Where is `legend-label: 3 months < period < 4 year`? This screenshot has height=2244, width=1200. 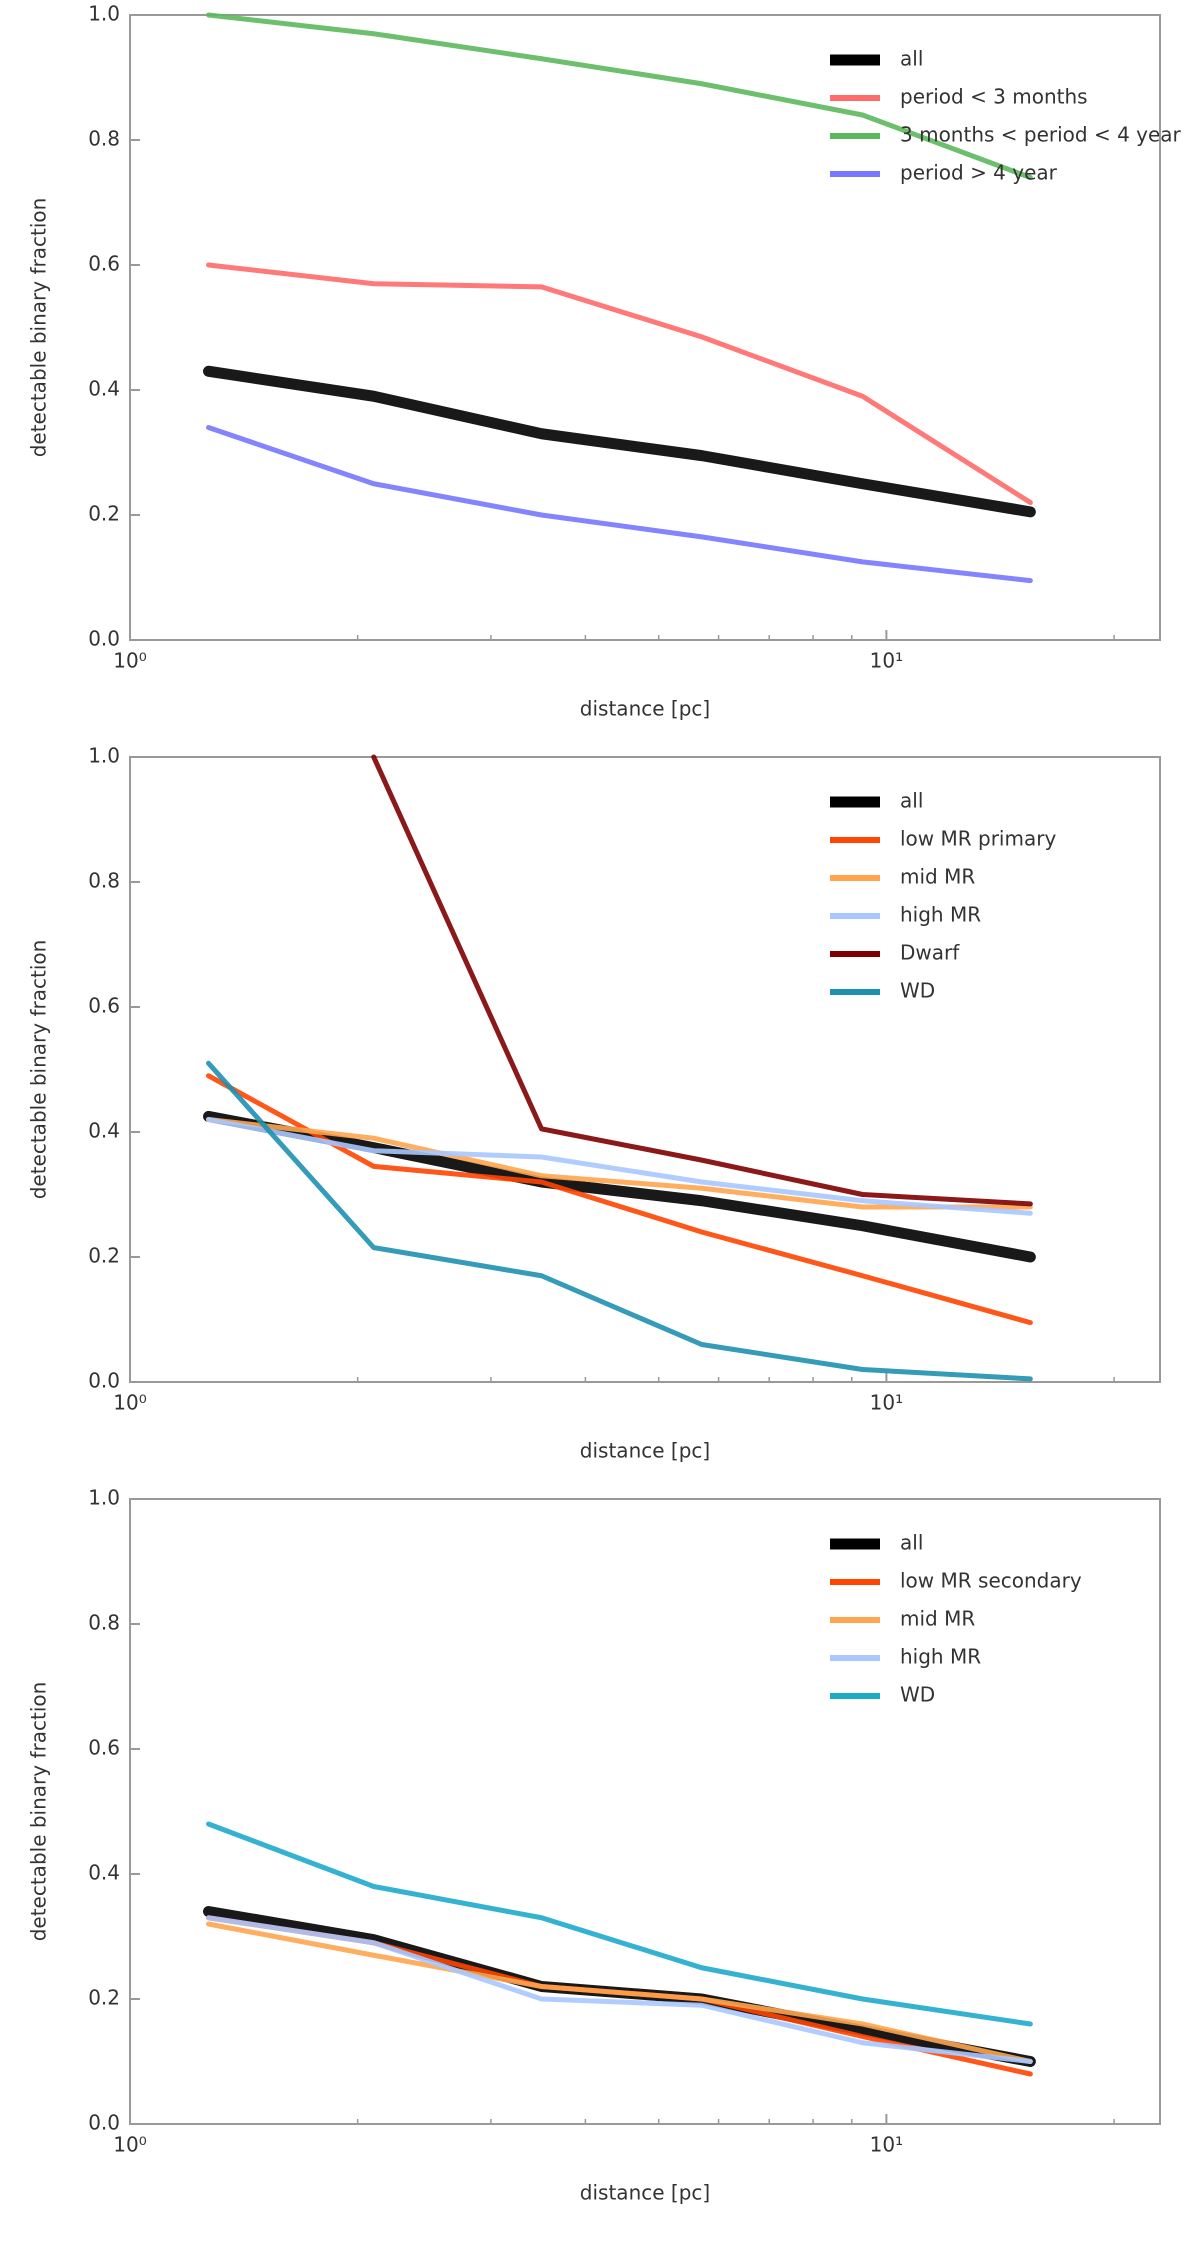
legend-label: 3 months < period < 4 year is located at coordinates (1041, 135).